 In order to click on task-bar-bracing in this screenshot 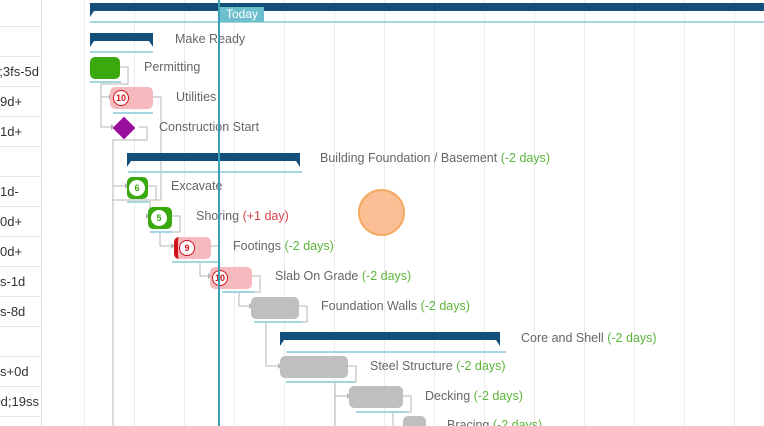, I will do `click(414, 421)`.